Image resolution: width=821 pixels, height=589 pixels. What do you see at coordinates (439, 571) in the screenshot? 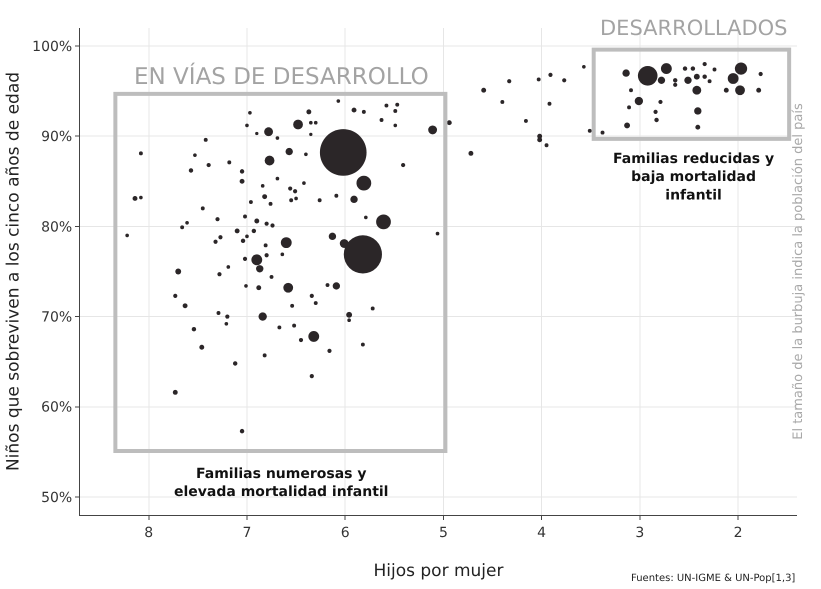
I see `x-axis-title: Hijos por mujer` at bounding box center [439, 571].